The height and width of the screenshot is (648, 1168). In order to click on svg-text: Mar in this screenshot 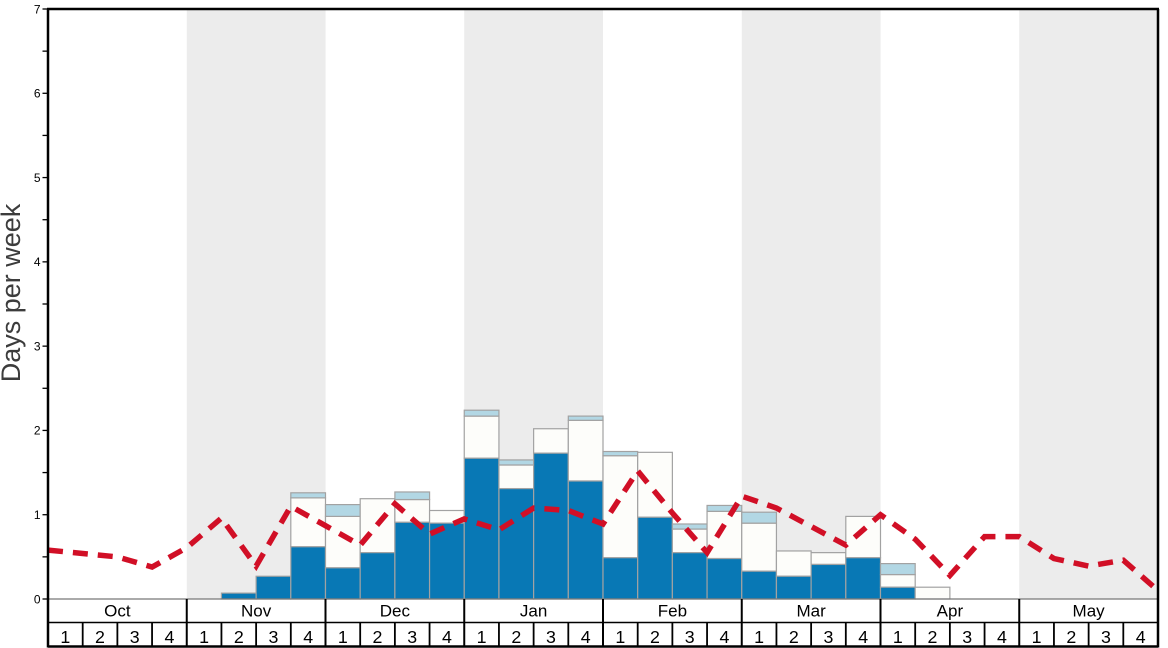, I will do `click(811, 611)`.